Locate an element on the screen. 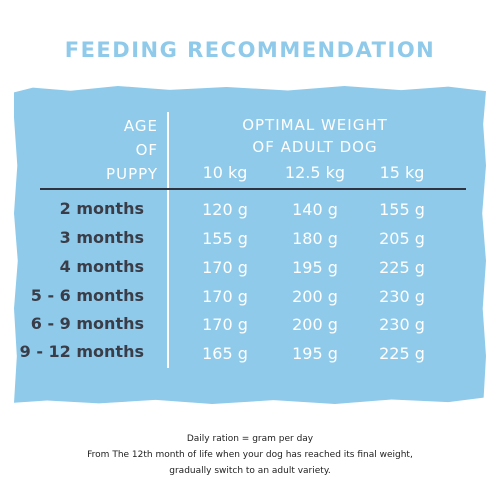 The width and height of the screenshot is (500, 500). weight-header-line: OPTIMAL WEIGHT is located at coordinates (315, 125).